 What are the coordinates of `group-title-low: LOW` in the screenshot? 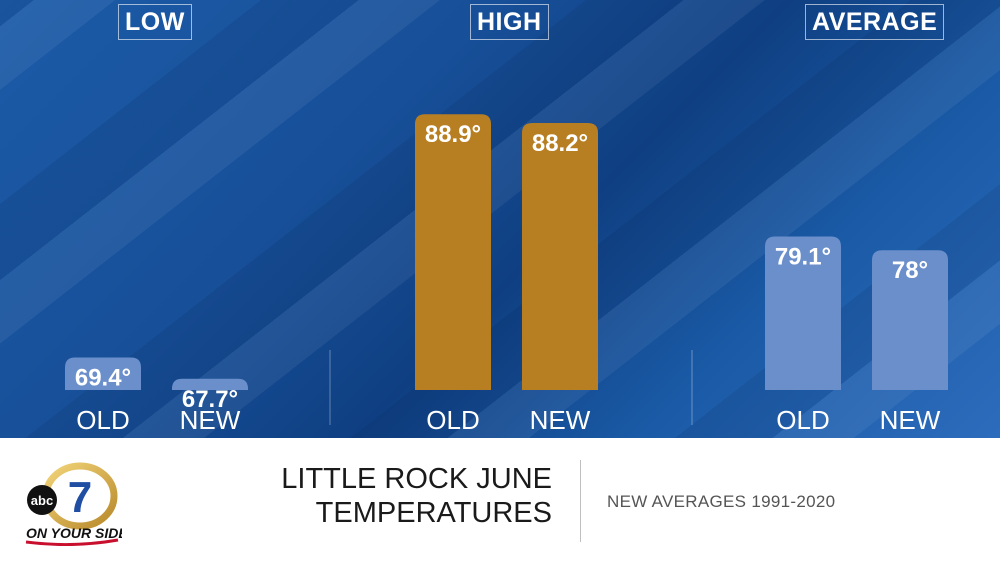 It's located at (155, 22).